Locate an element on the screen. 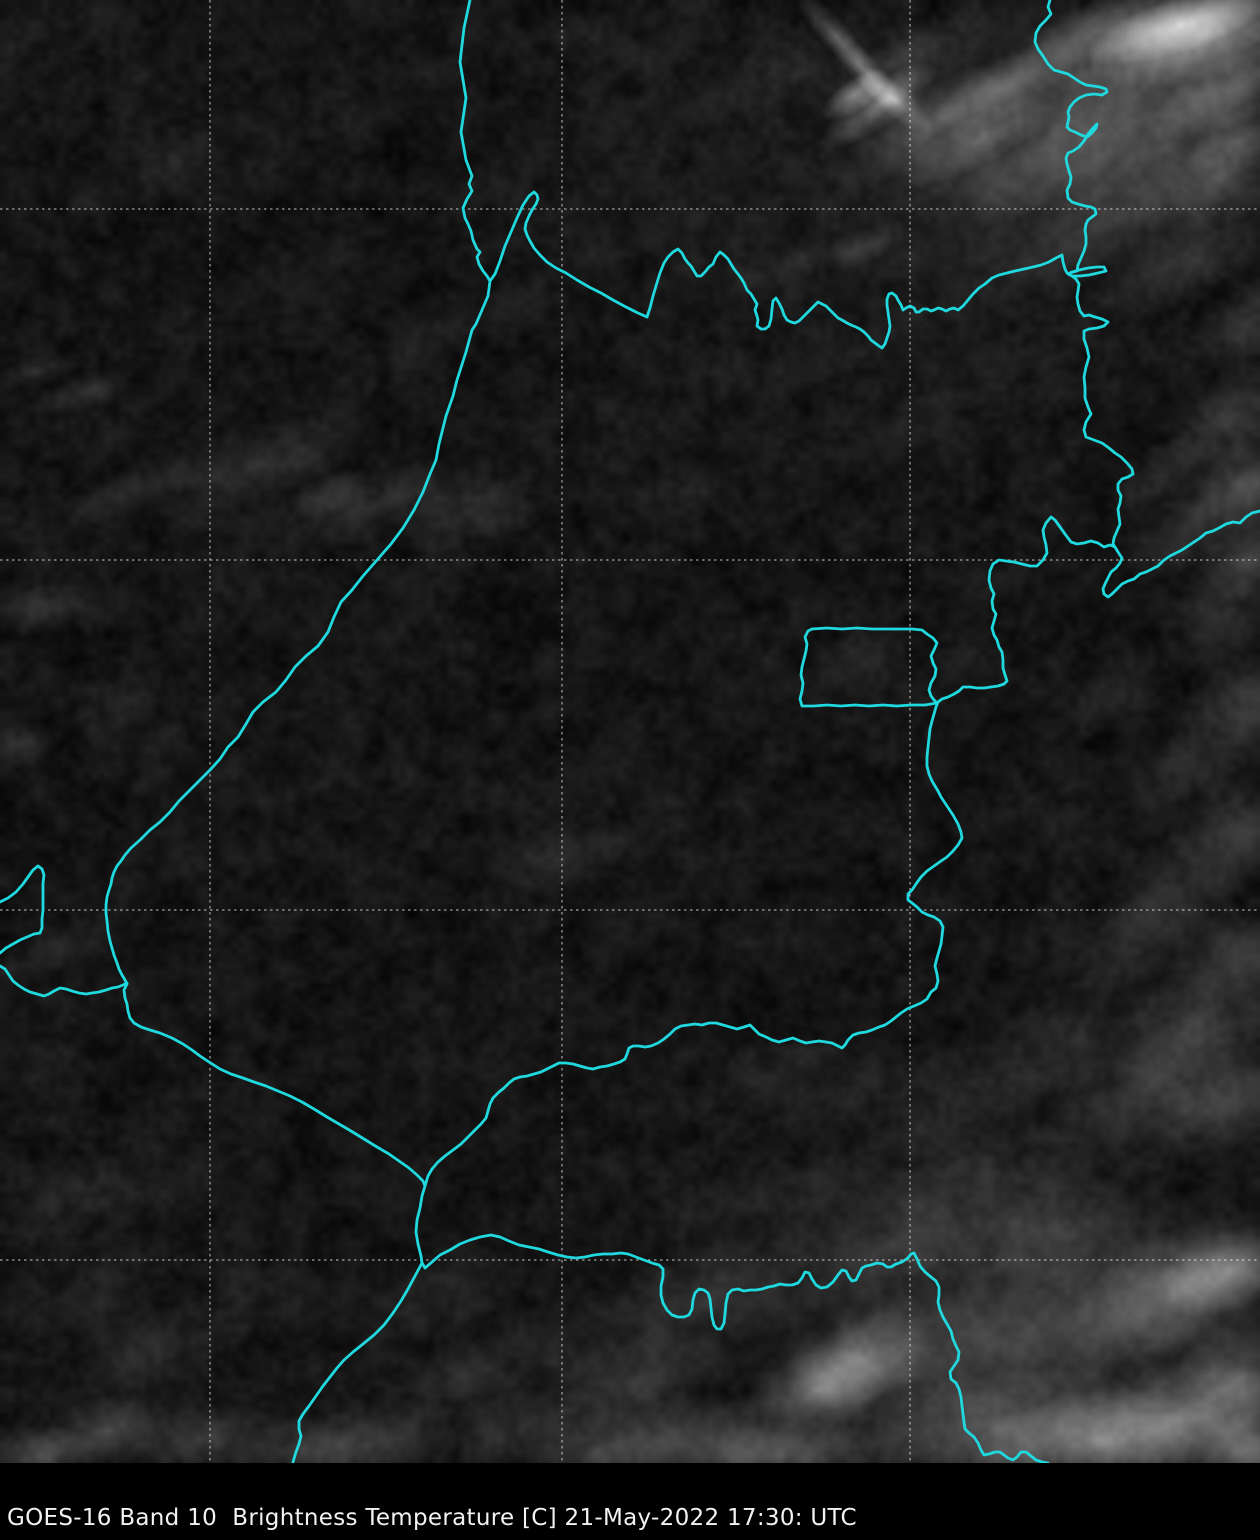 The image size is (1260, 1540). border-west-stub is located at coordinates (64, 981).